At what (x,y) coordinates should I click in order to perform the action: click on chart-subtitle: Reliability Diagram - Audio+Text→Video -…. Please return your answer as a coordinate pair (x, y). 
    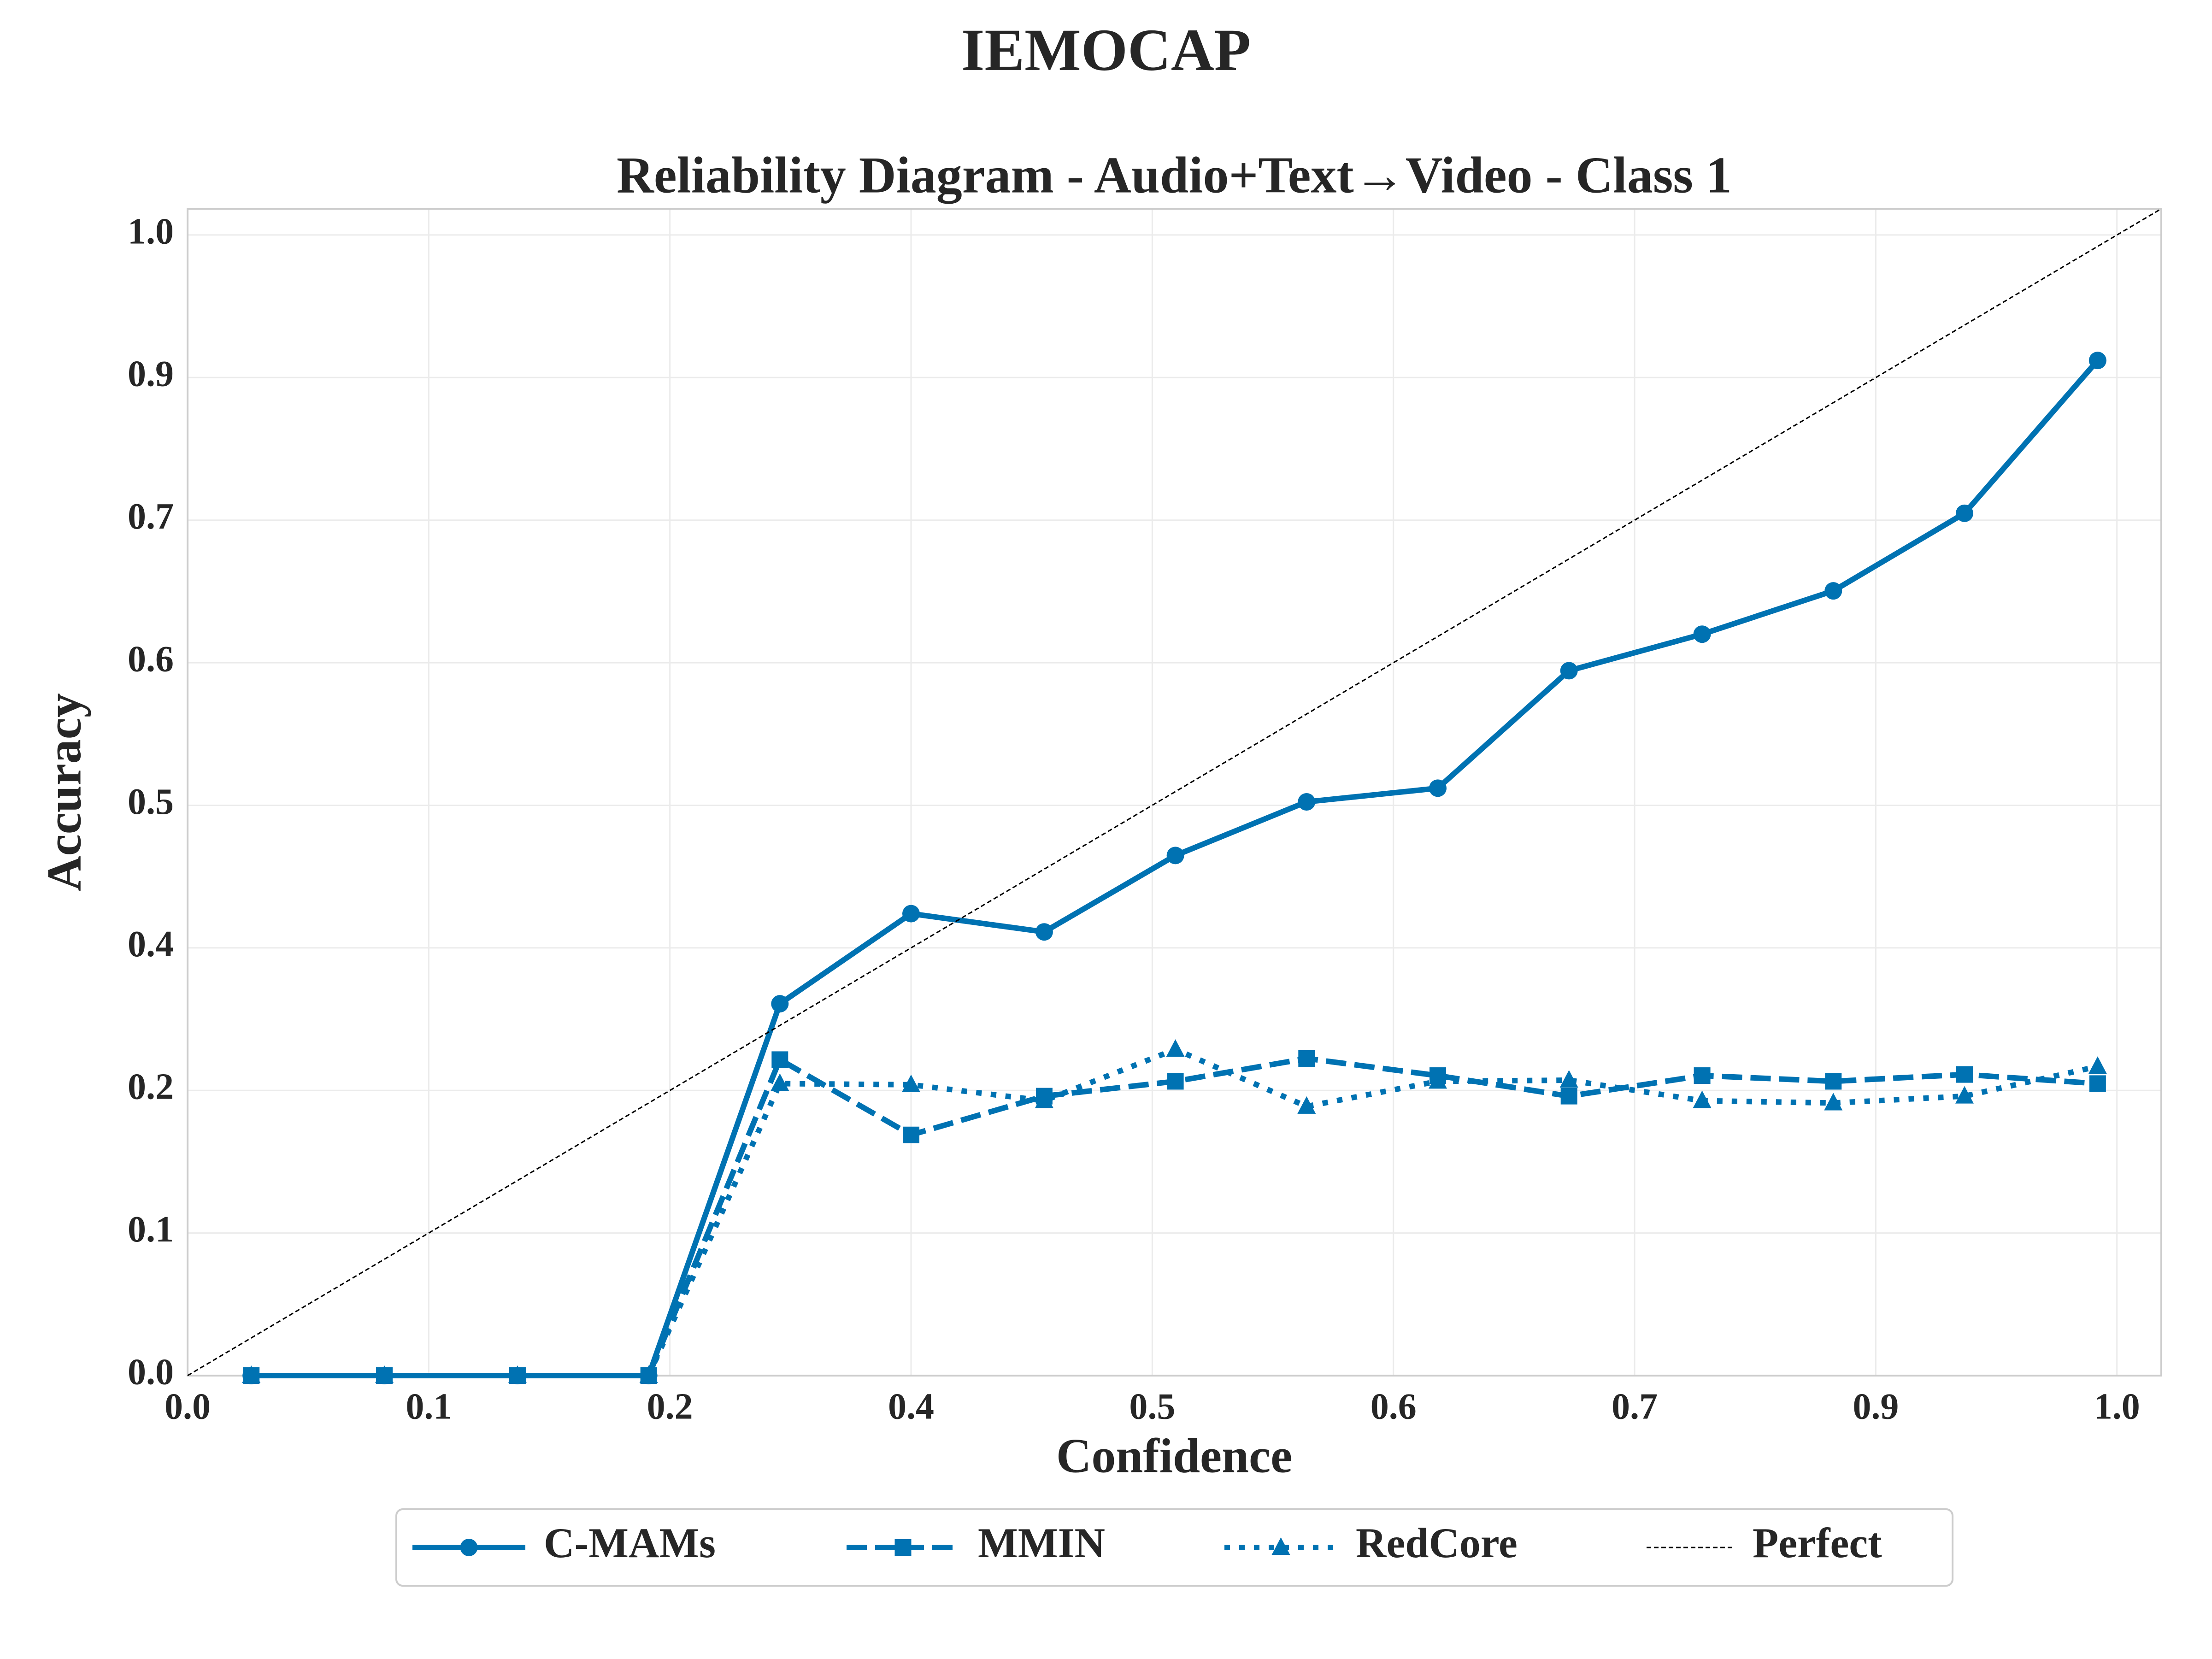
    Looking at the image, I should click on (1174, 175).